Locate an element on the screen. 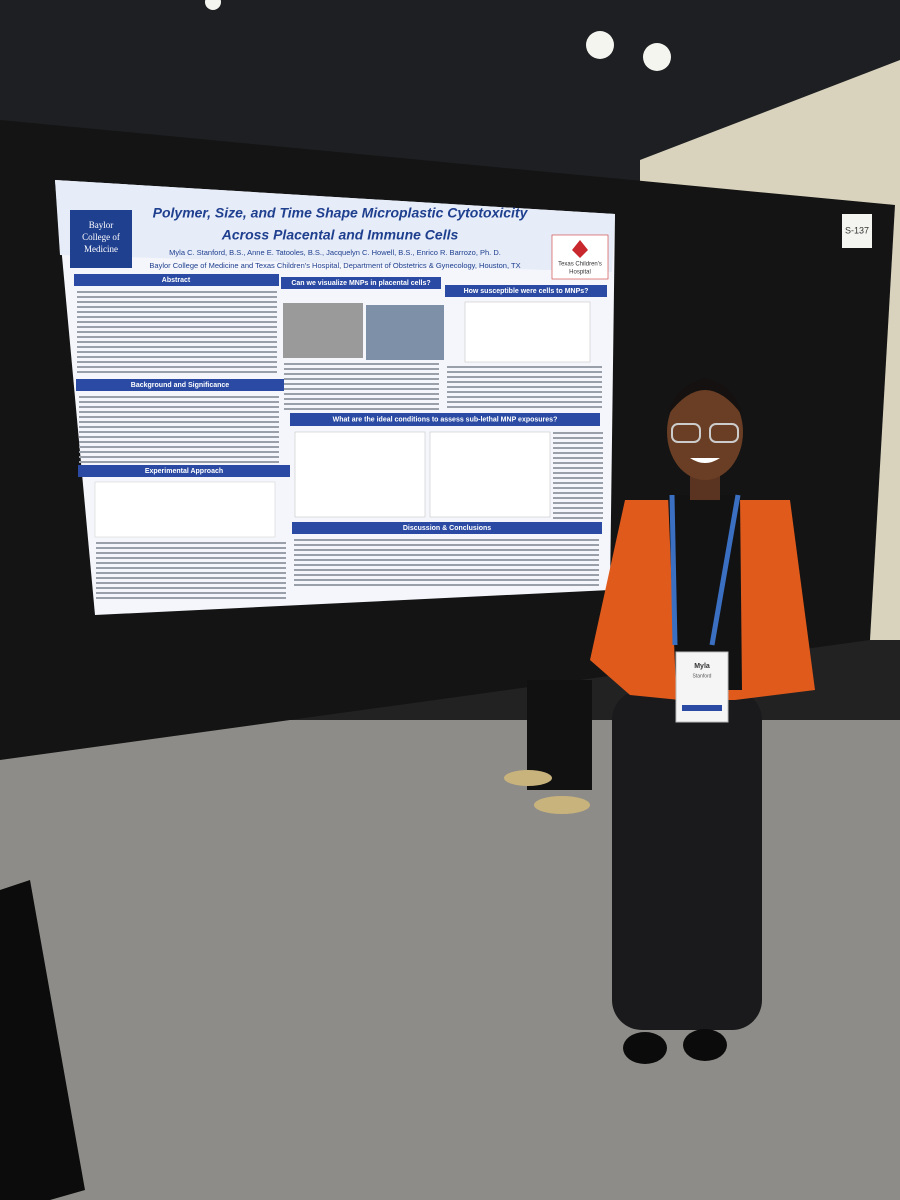 This screenshot has width=900, height=1200. smile is located at coordinates (705, 460).